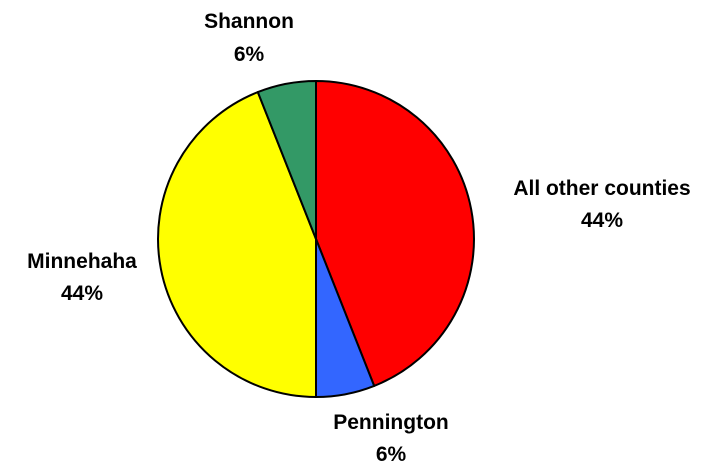 This screenshot has width=715, height=471. I want to click on pie-slice-all-other-counties, so click(395, 233).